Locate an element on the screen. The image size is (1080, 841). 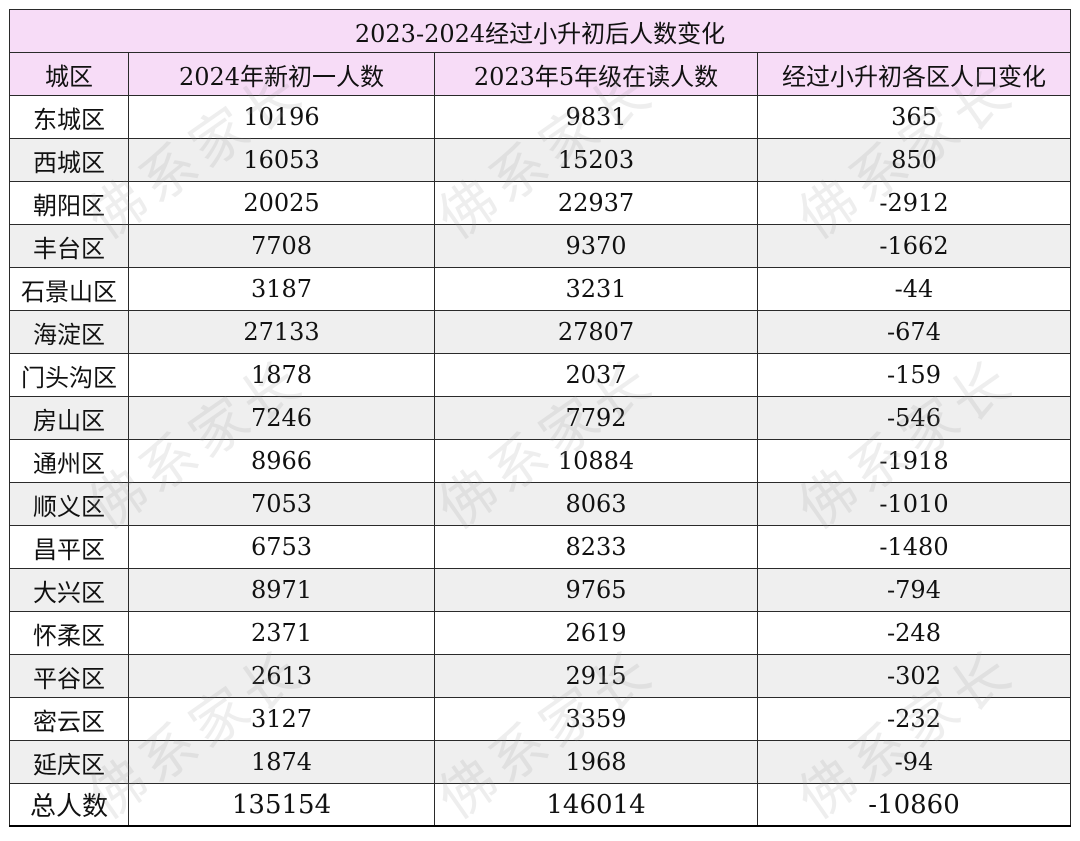
cell-district: 平谷区 is located at coordinates (69, 676).